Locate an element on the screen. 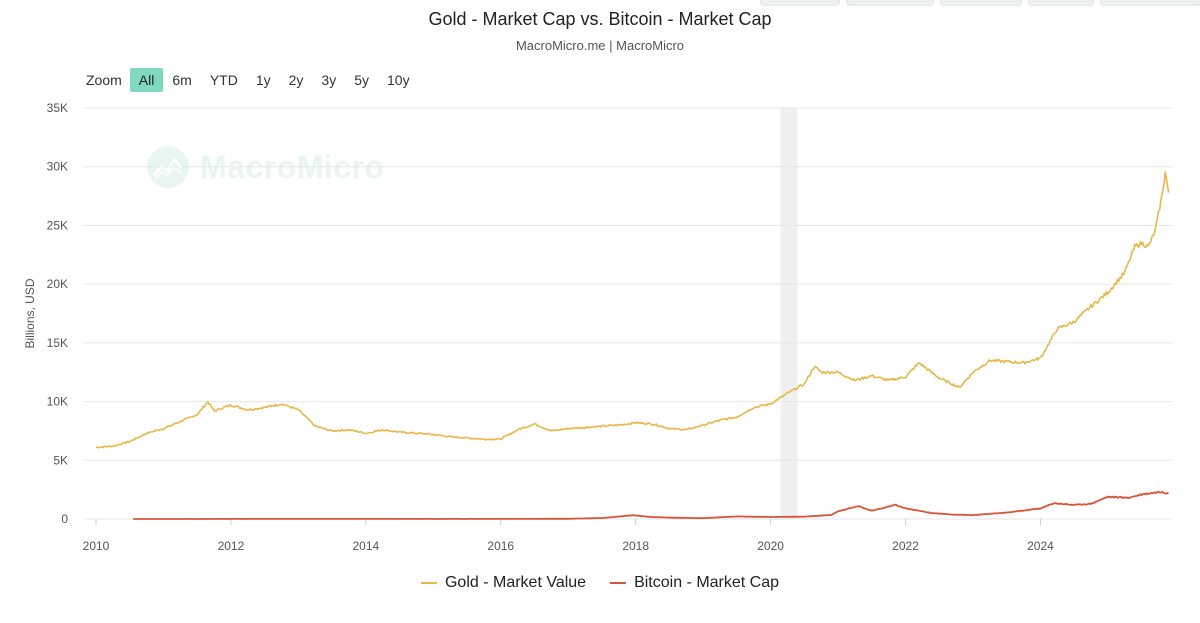  series-line-bitcoin is located at coordinates (651, 505).